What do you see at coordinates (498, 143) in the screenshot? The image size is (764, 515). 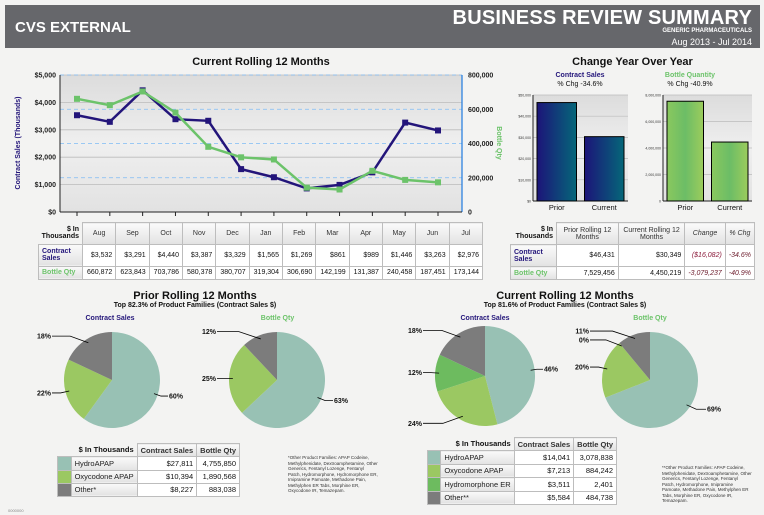 I see `y2-axis-label: Bottle Qty` at bounding box center [498, 143].